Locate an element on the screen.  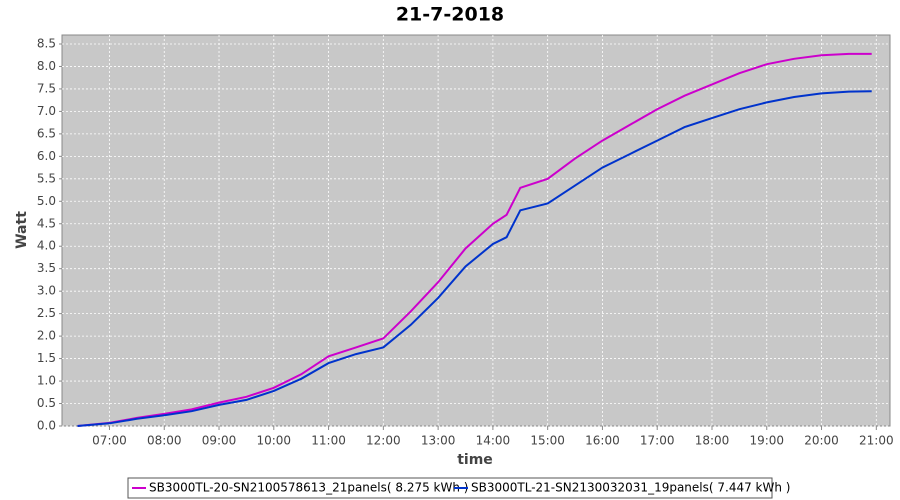
x-tick-label: 11:00 is located at coordinates (328, 441).